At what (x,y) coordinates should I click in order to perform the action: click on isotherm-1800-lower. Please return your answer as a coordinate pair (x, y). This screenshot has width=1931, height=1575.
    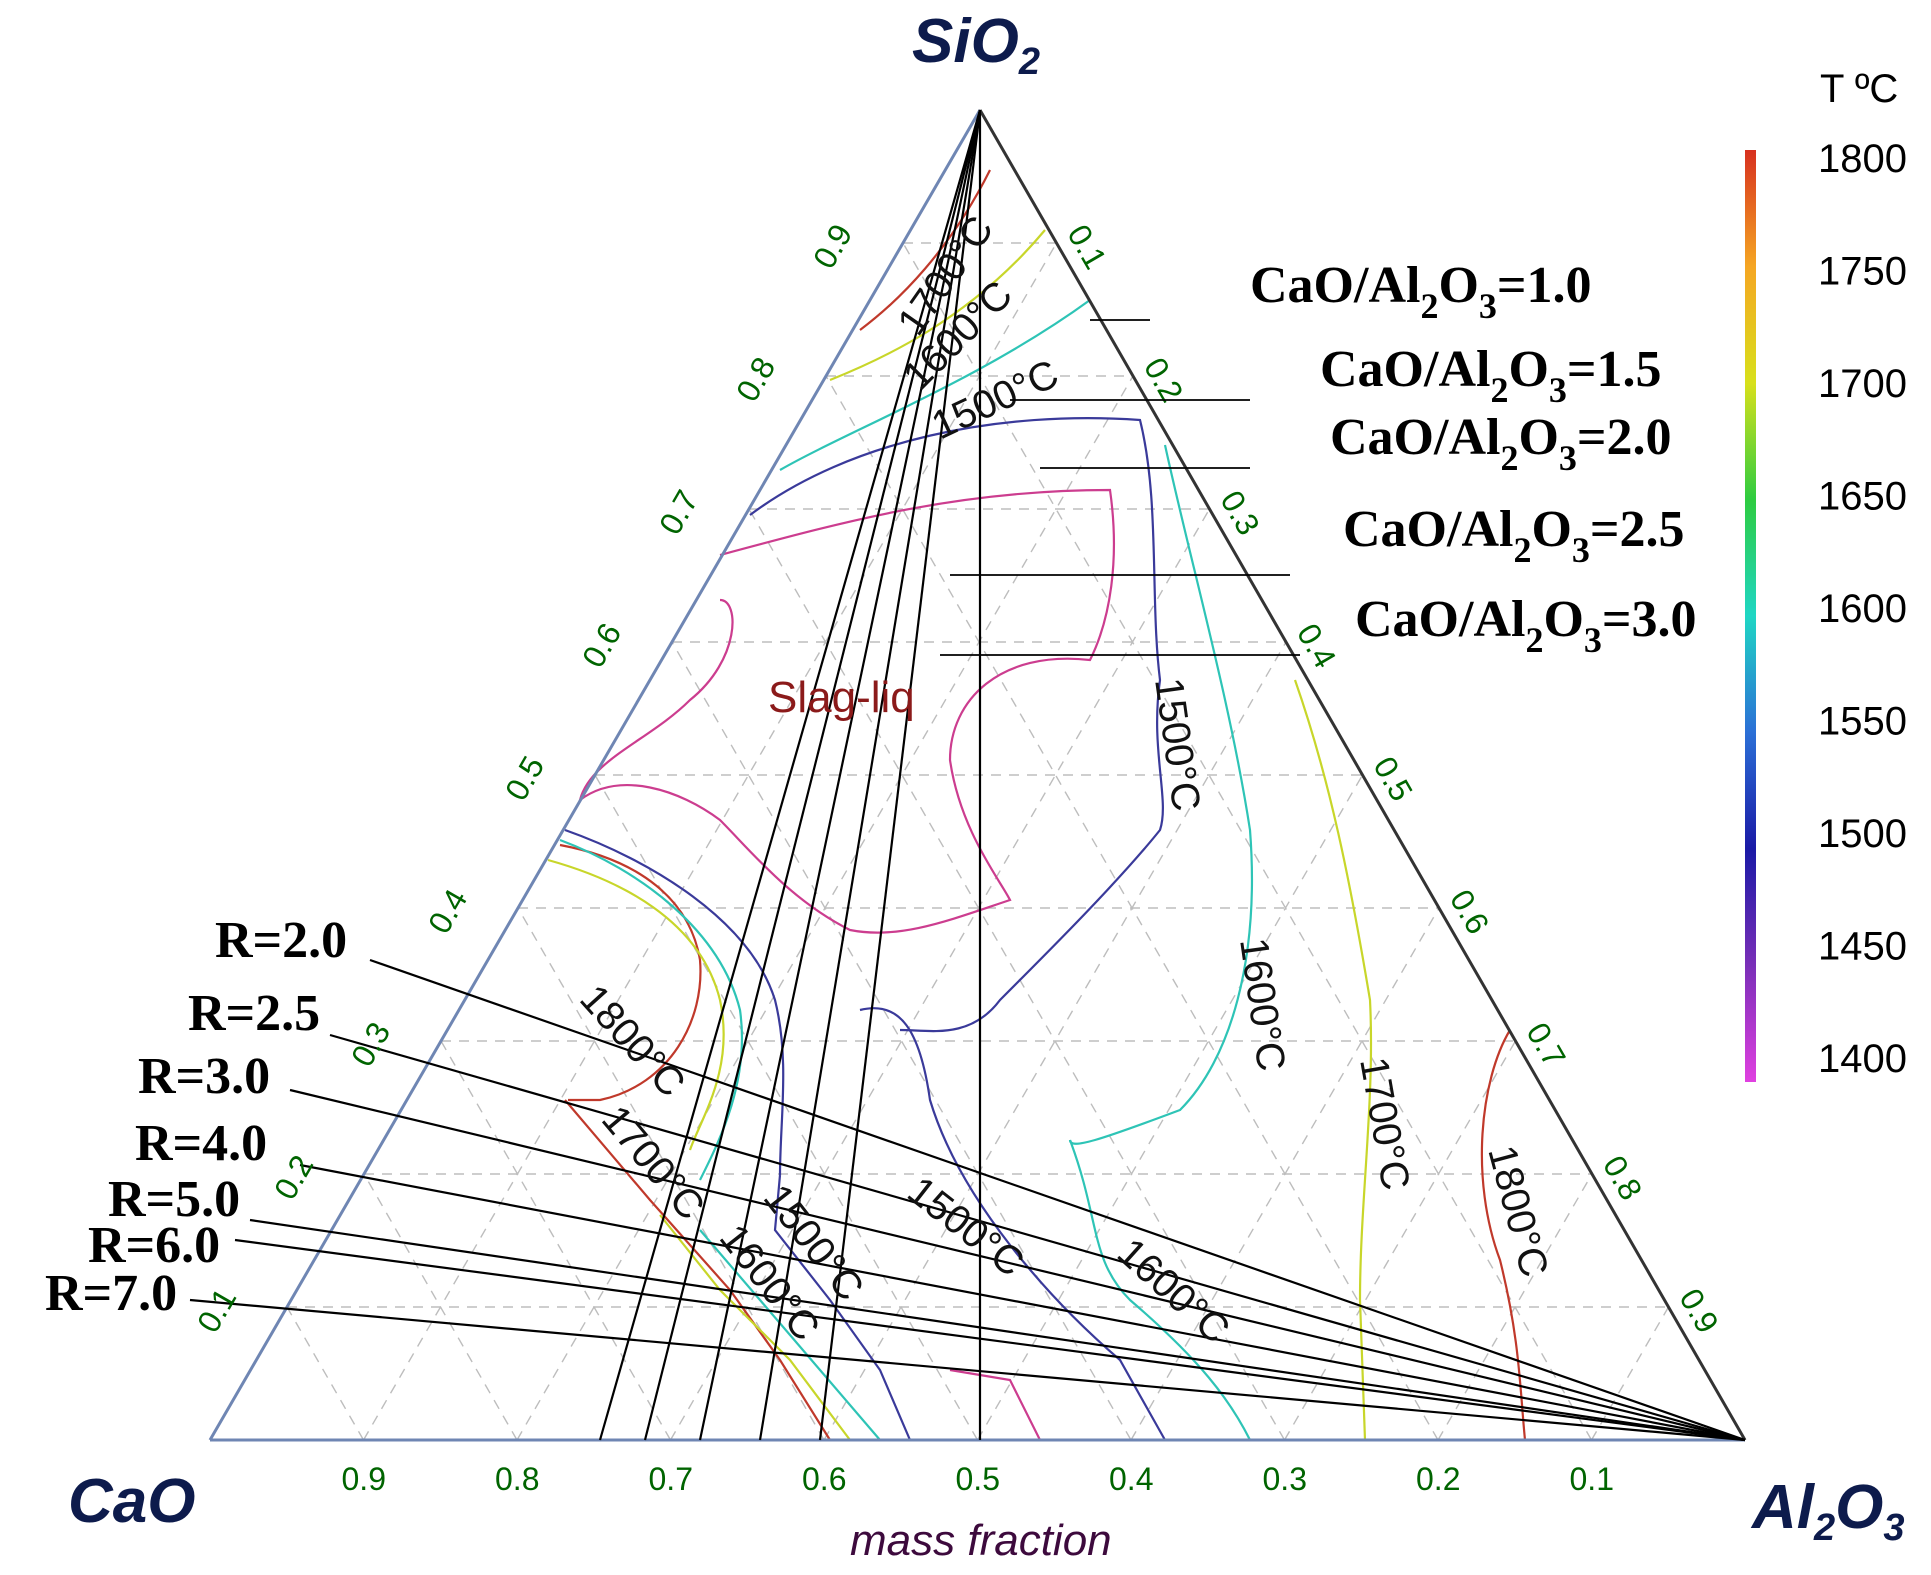
    Looking at the image, I should click on (697, 1270).